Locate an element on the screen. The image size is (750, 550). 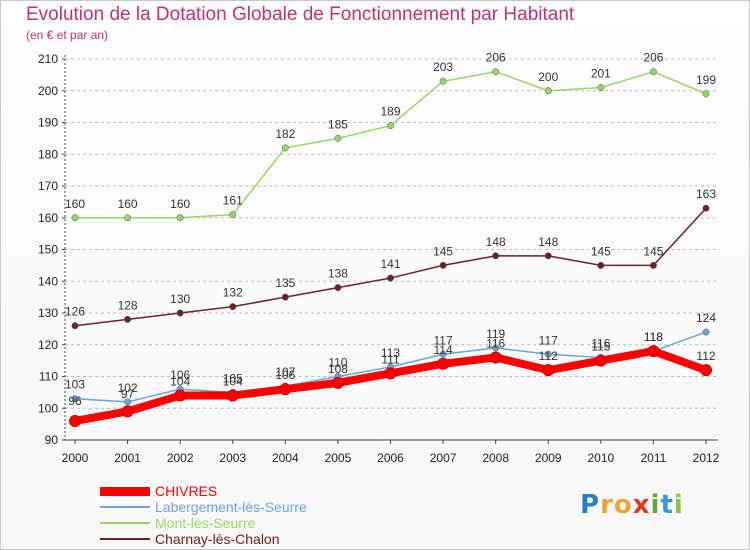
point-2-2004 is located at coordinates (285, 148).